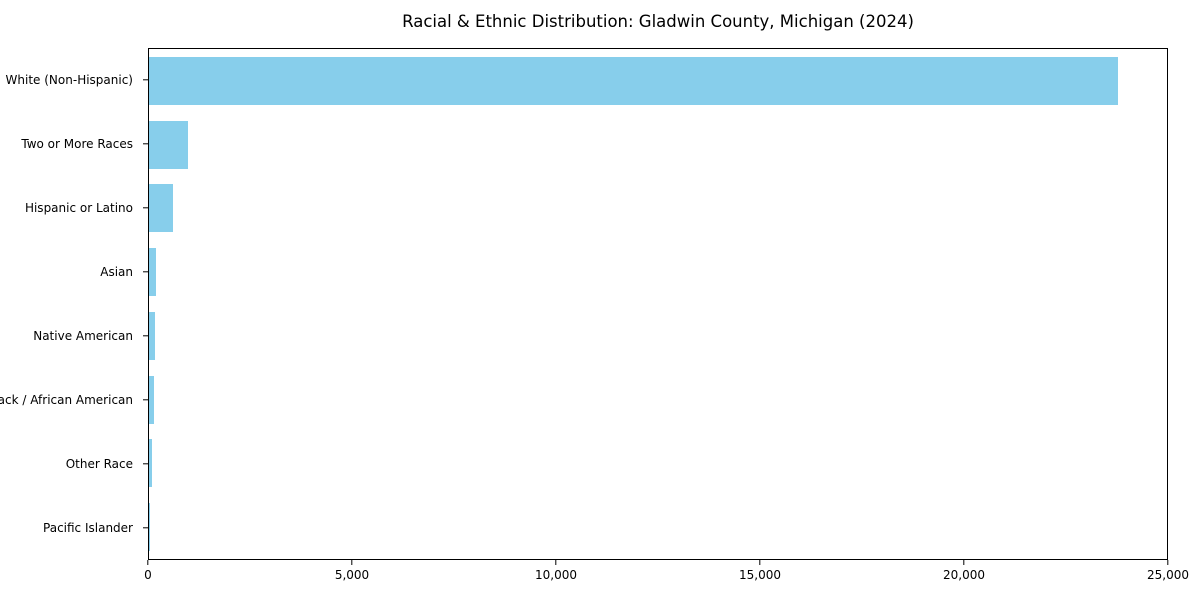 Image resolution: width=1200 pixels, height=600 pixels. Describe the element at coordinates (148, 575) in the screenshot. I see `x-tick-label: 0` at that location.